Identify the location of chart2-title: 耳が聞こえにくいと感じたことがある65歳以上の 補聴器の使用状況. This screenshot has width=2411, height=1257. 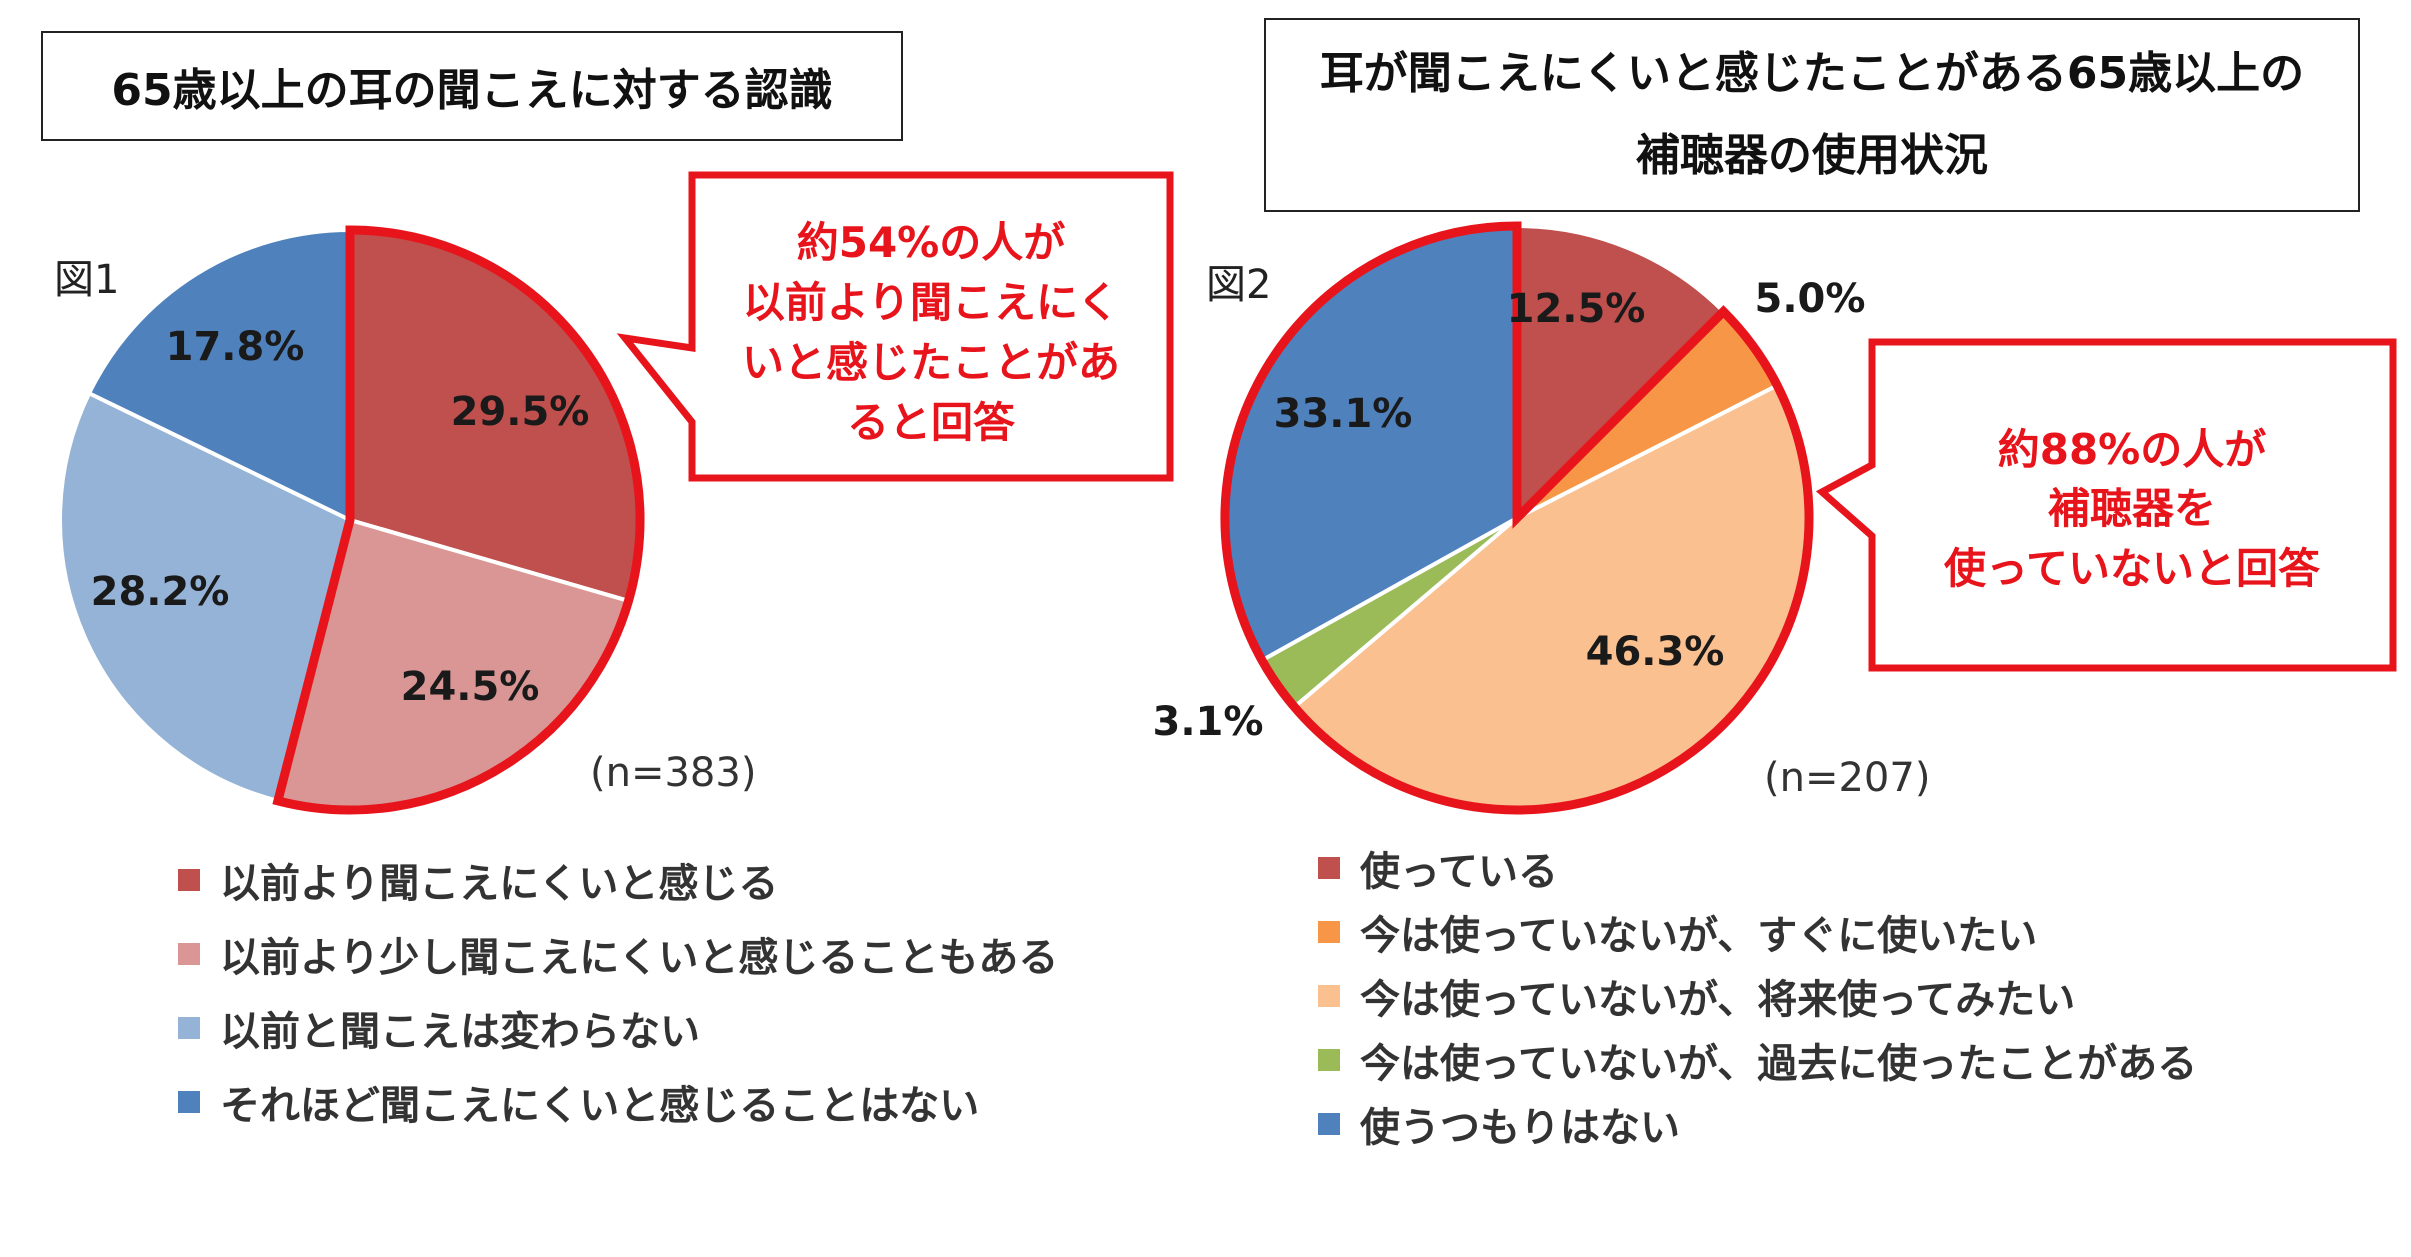
(1812, 115).